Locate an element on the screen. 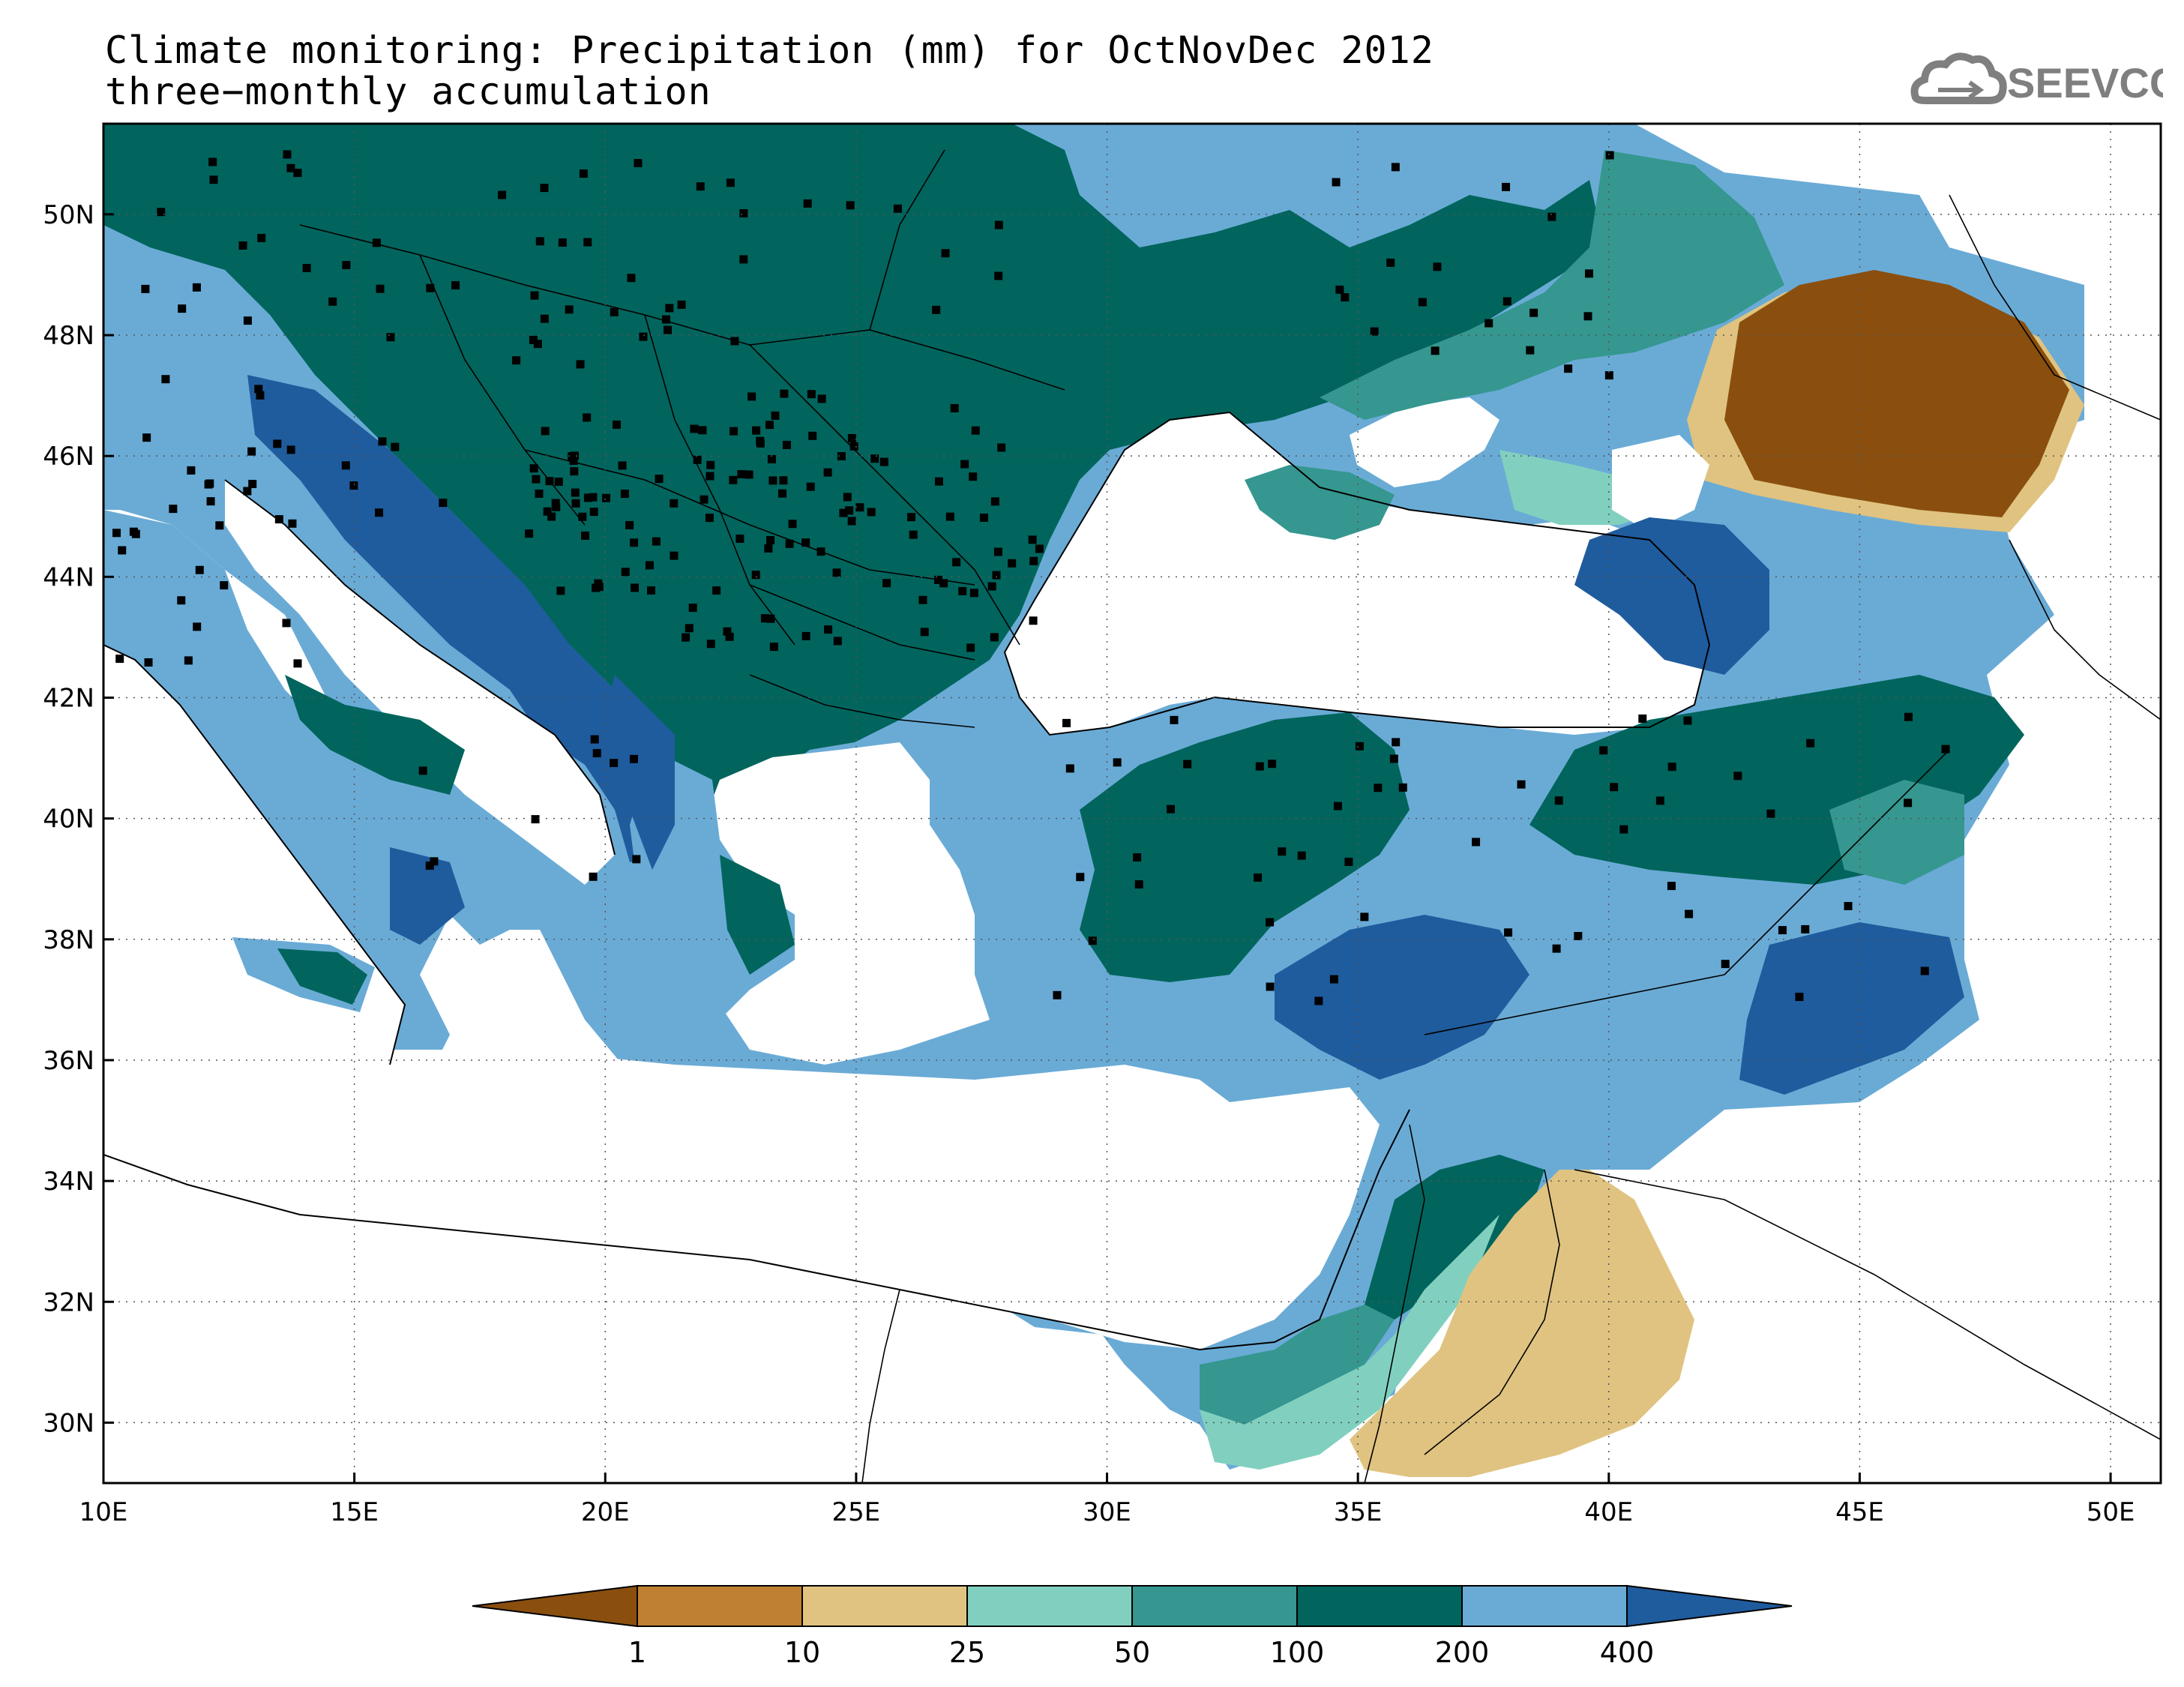  colorbar-label: 10 is located at coordinates (802, 1652).